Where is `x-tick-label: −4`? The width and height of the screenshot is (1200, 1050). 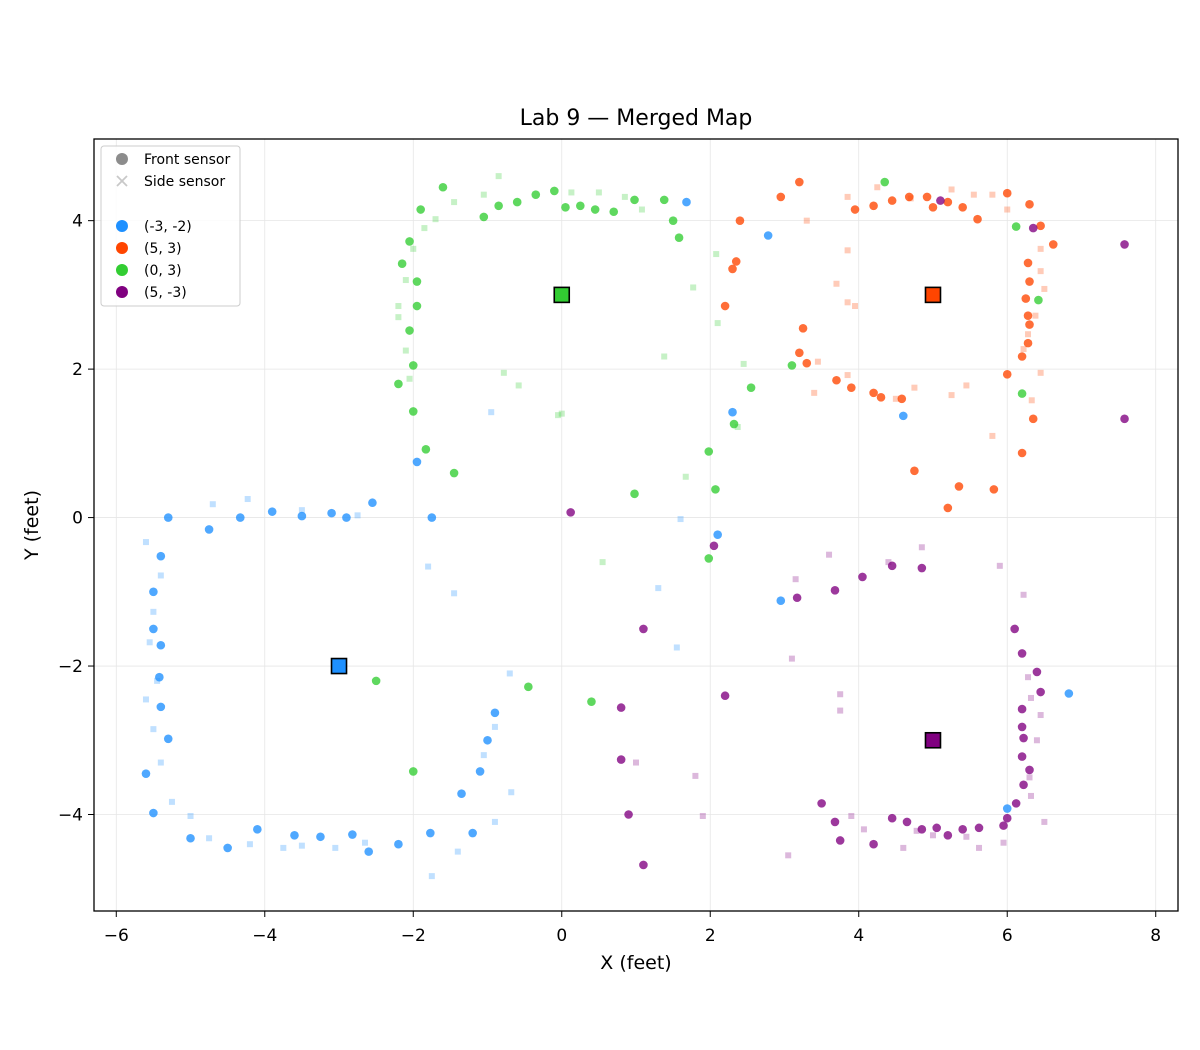 x-tick-label: −4 is located at coordinates (264, 936).